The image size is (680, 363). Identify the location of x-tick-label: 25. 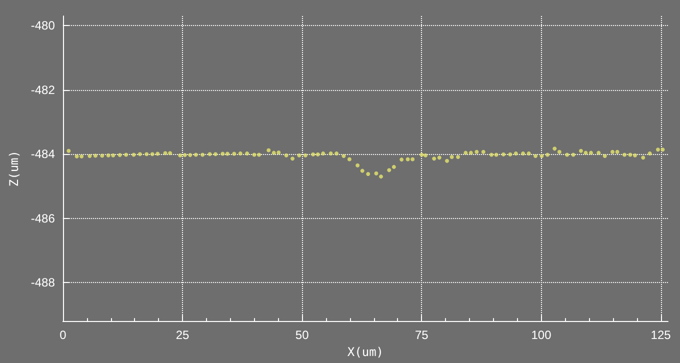
(183, 335).